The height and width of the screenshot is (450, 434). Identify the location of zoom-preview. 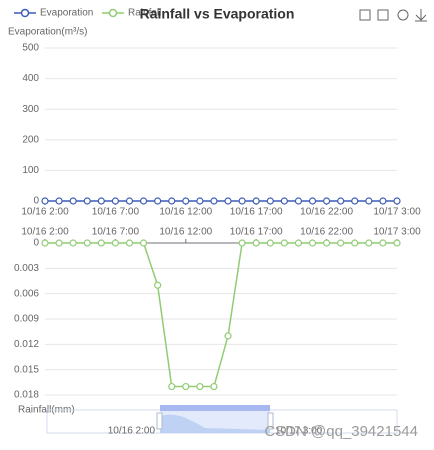
(215, 423).